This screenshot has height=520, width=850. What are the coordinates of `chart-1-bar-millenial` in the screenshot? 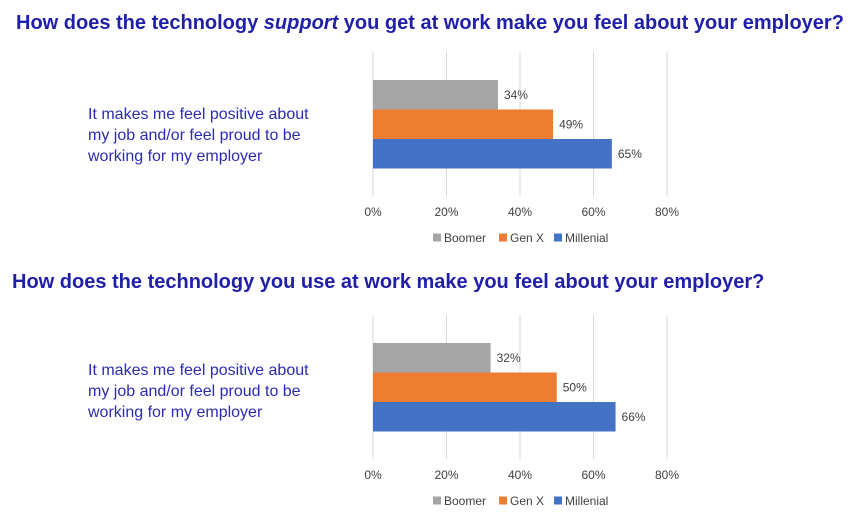 It's located at (492, 154).